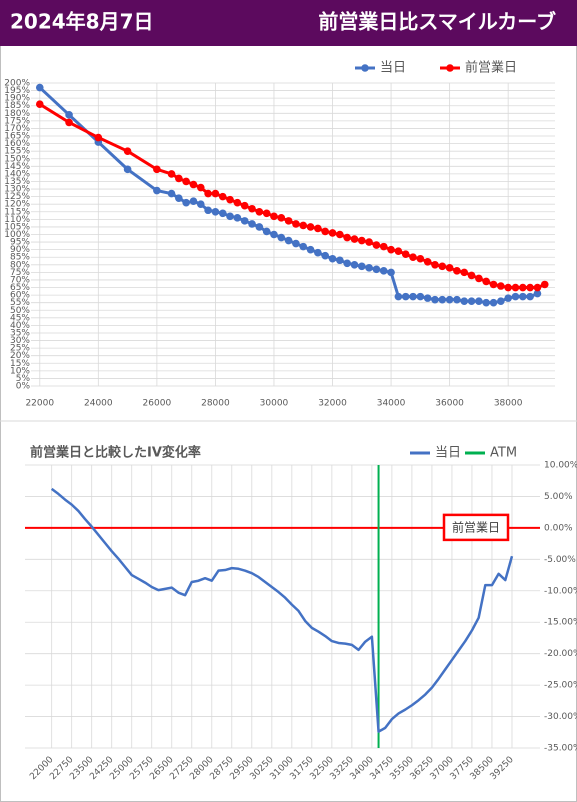  What do you see at coordinates (20, 303) in the screenshot?
I see `y-tick-label: 55%` at bounding box center [20, 303].